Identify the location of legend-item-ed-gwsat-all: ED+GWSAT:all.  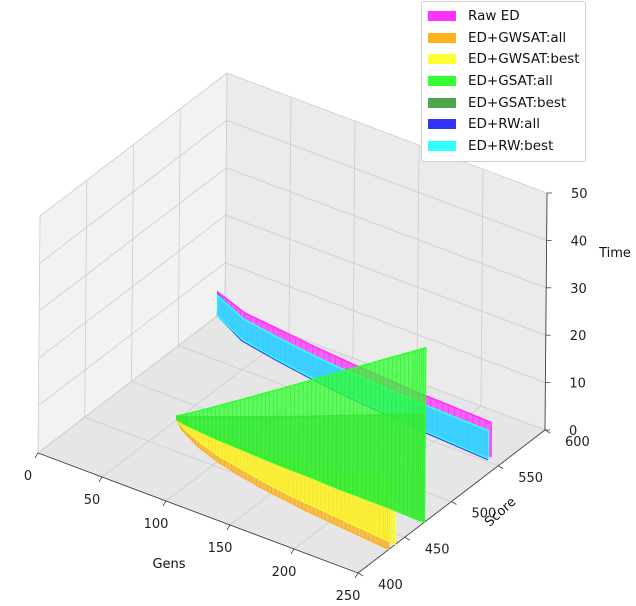
(503, 38).